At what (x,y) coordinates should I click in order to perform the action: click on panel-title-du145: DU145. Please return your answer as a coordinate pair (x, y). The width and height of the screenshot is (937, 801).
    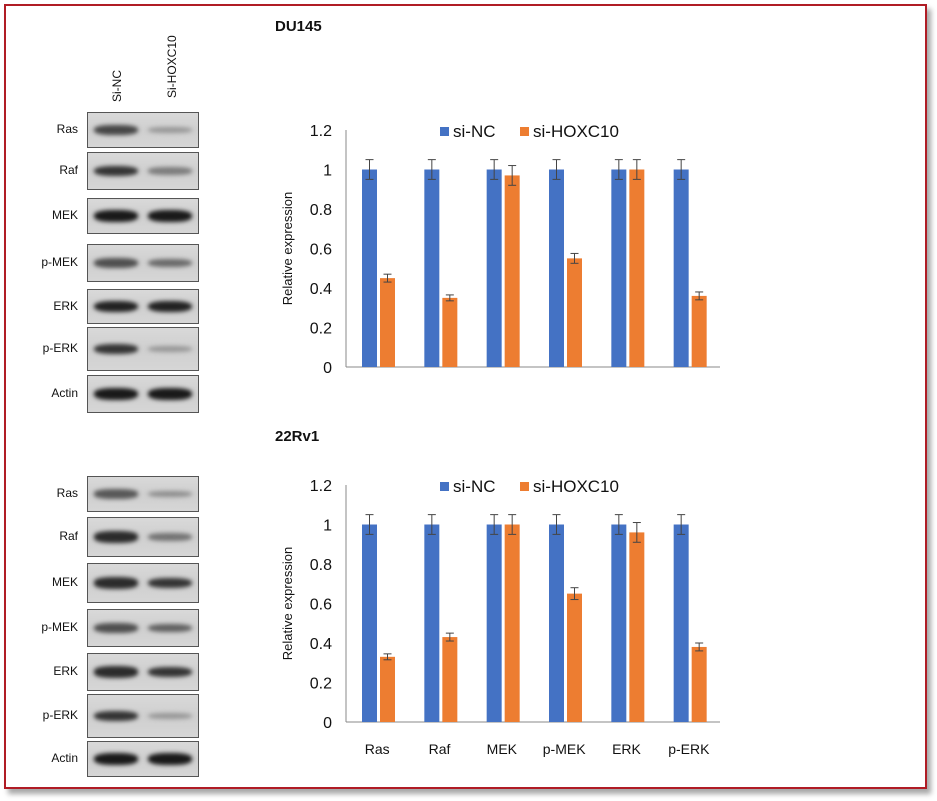
    Looking at the image, I should click on (298, 26).